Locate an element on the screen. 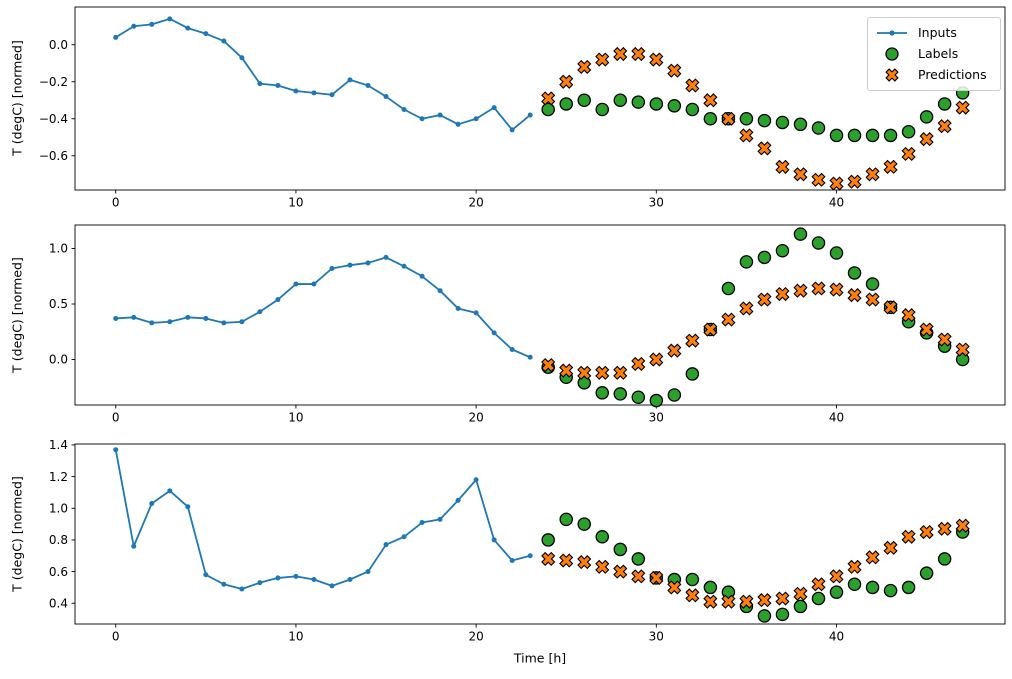 This screenshot has height=679, width=1012. y-tick-label: 0.0 is located at coordinates (58, 360).